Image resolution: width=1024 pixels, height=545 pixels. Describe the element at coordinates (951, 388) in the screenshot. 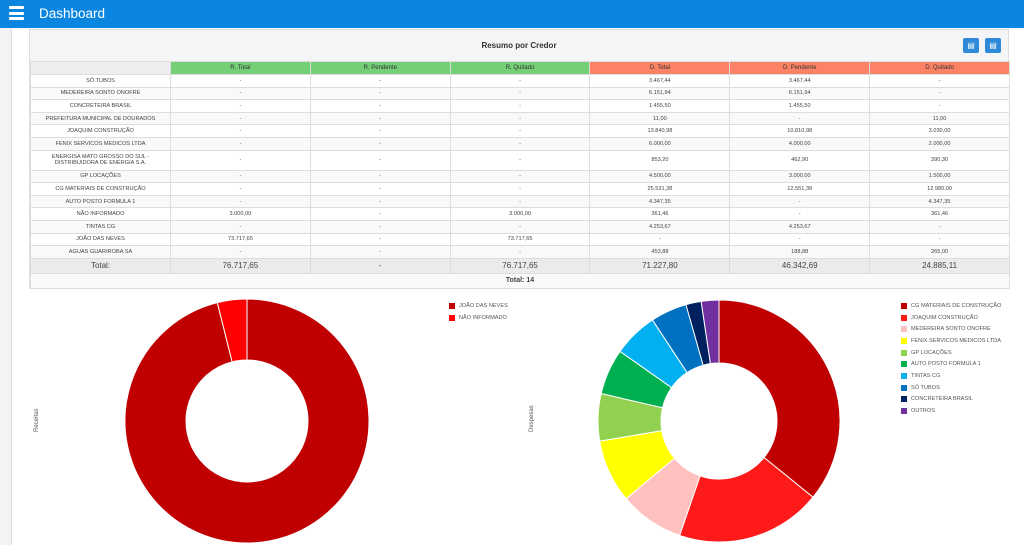

I see `legend-item: SÓ TUBOS` at that location.